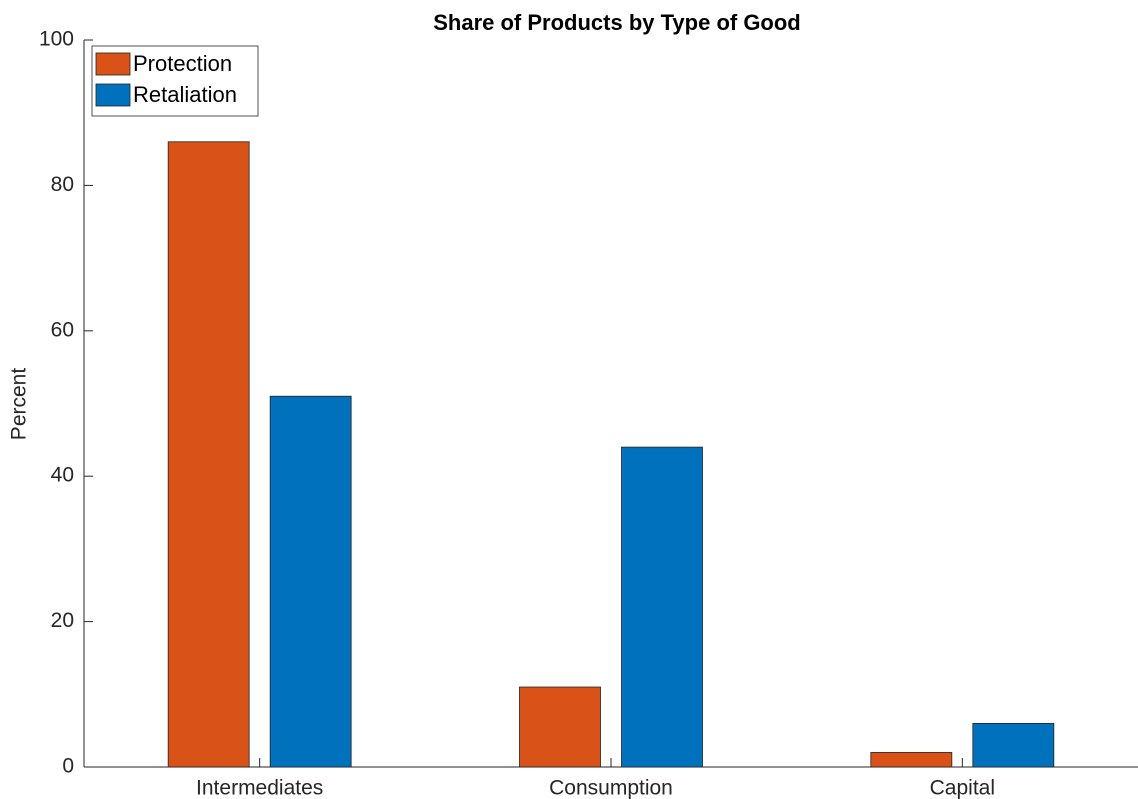 This screenshot has width=1138, height=799. Describe the element at coordinates (611, 788) in the screenshot. I see `x-tick-label: Consumption` at that location.